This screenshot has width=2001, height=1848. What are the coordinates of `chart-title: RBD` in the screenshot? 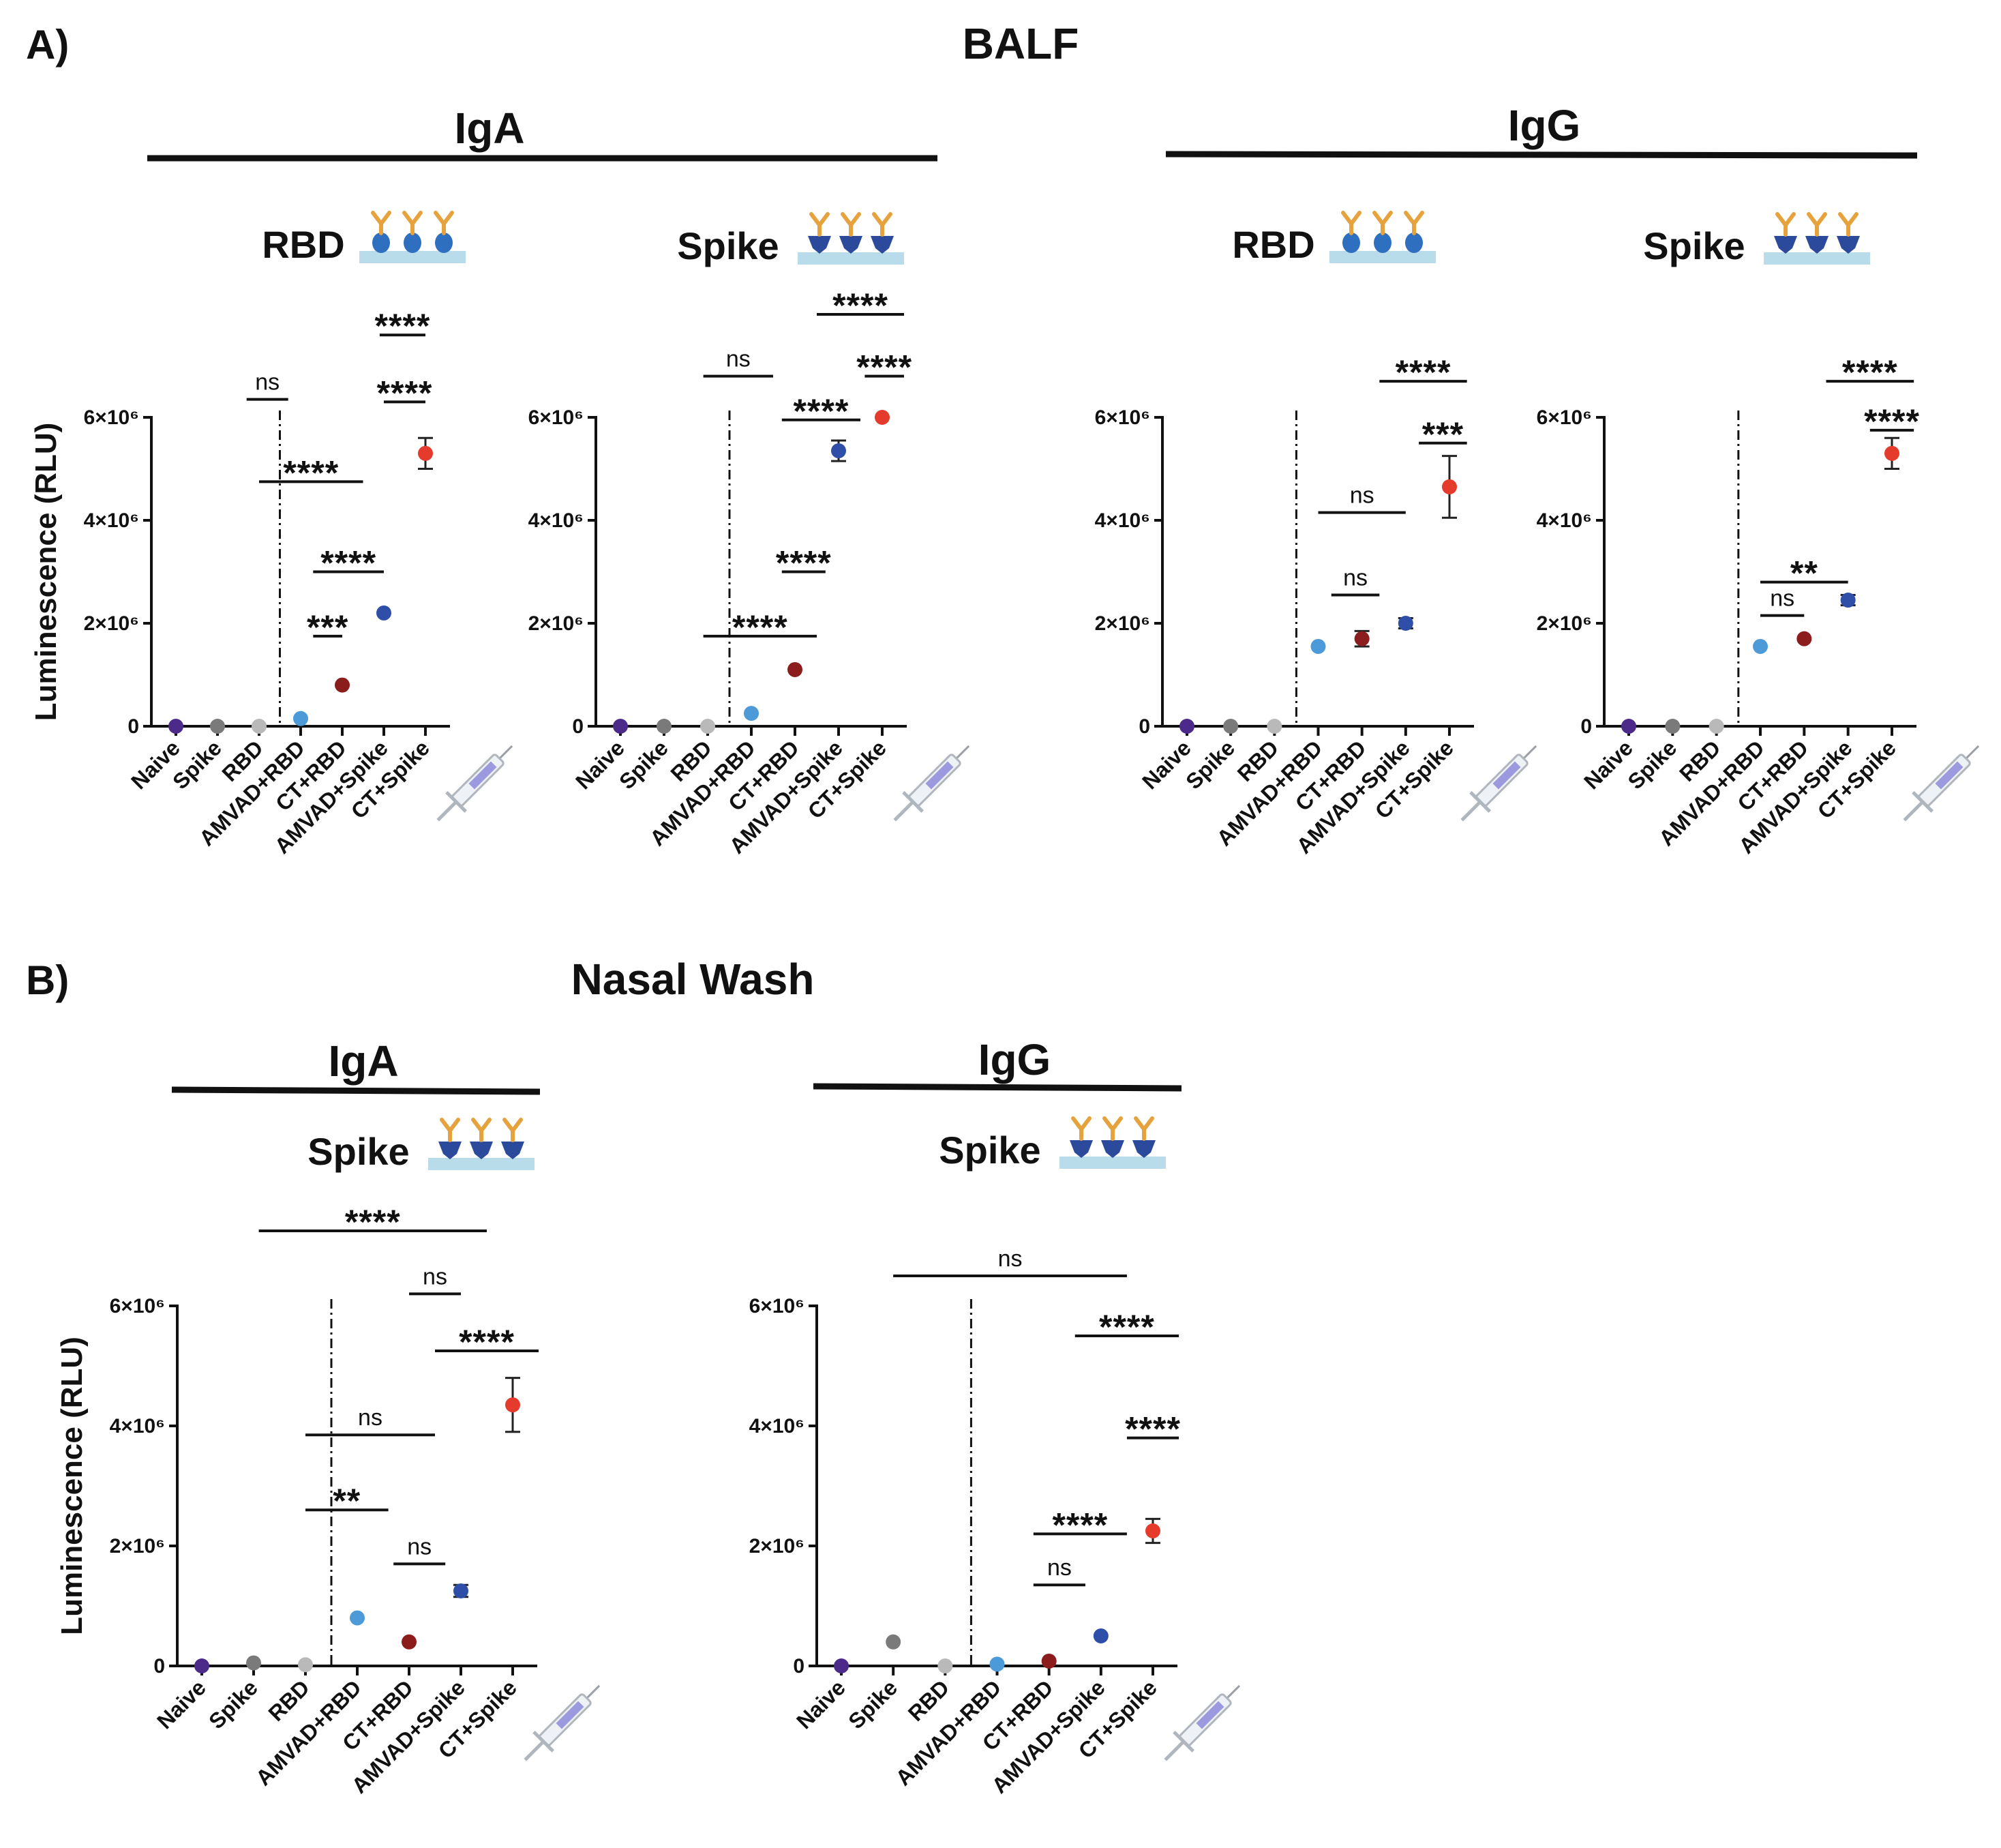 It's located at (303, 244).